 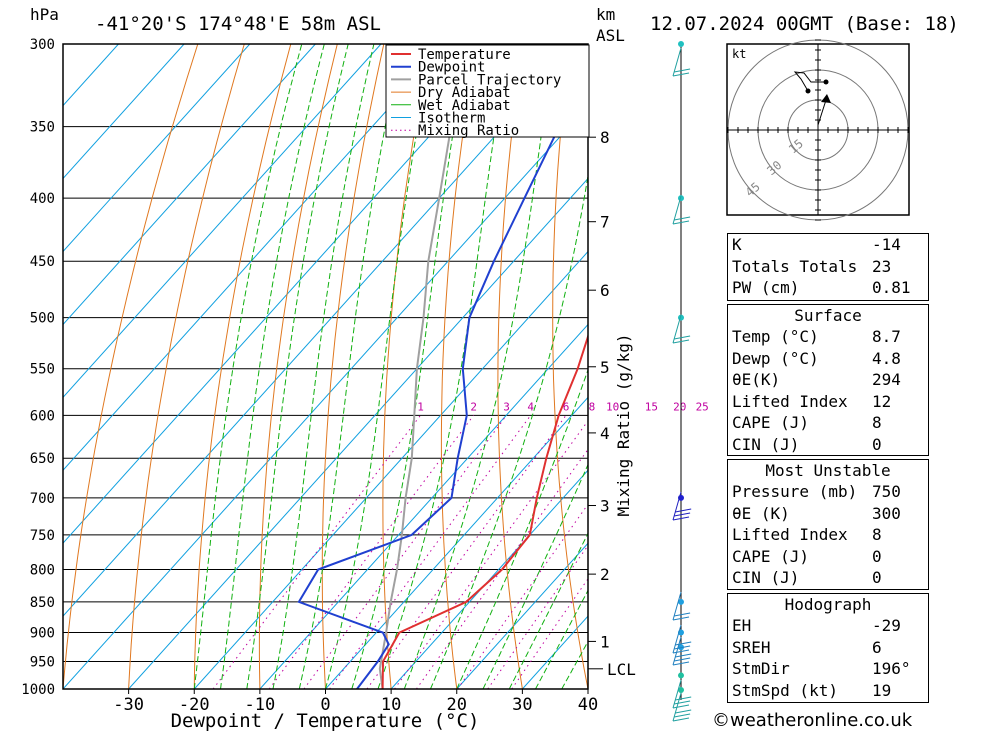 What do you see at coordinates (828, 402) in the screenshot?
I see `surface-row: Lifted Index 12` at bounding box center [828, 402].